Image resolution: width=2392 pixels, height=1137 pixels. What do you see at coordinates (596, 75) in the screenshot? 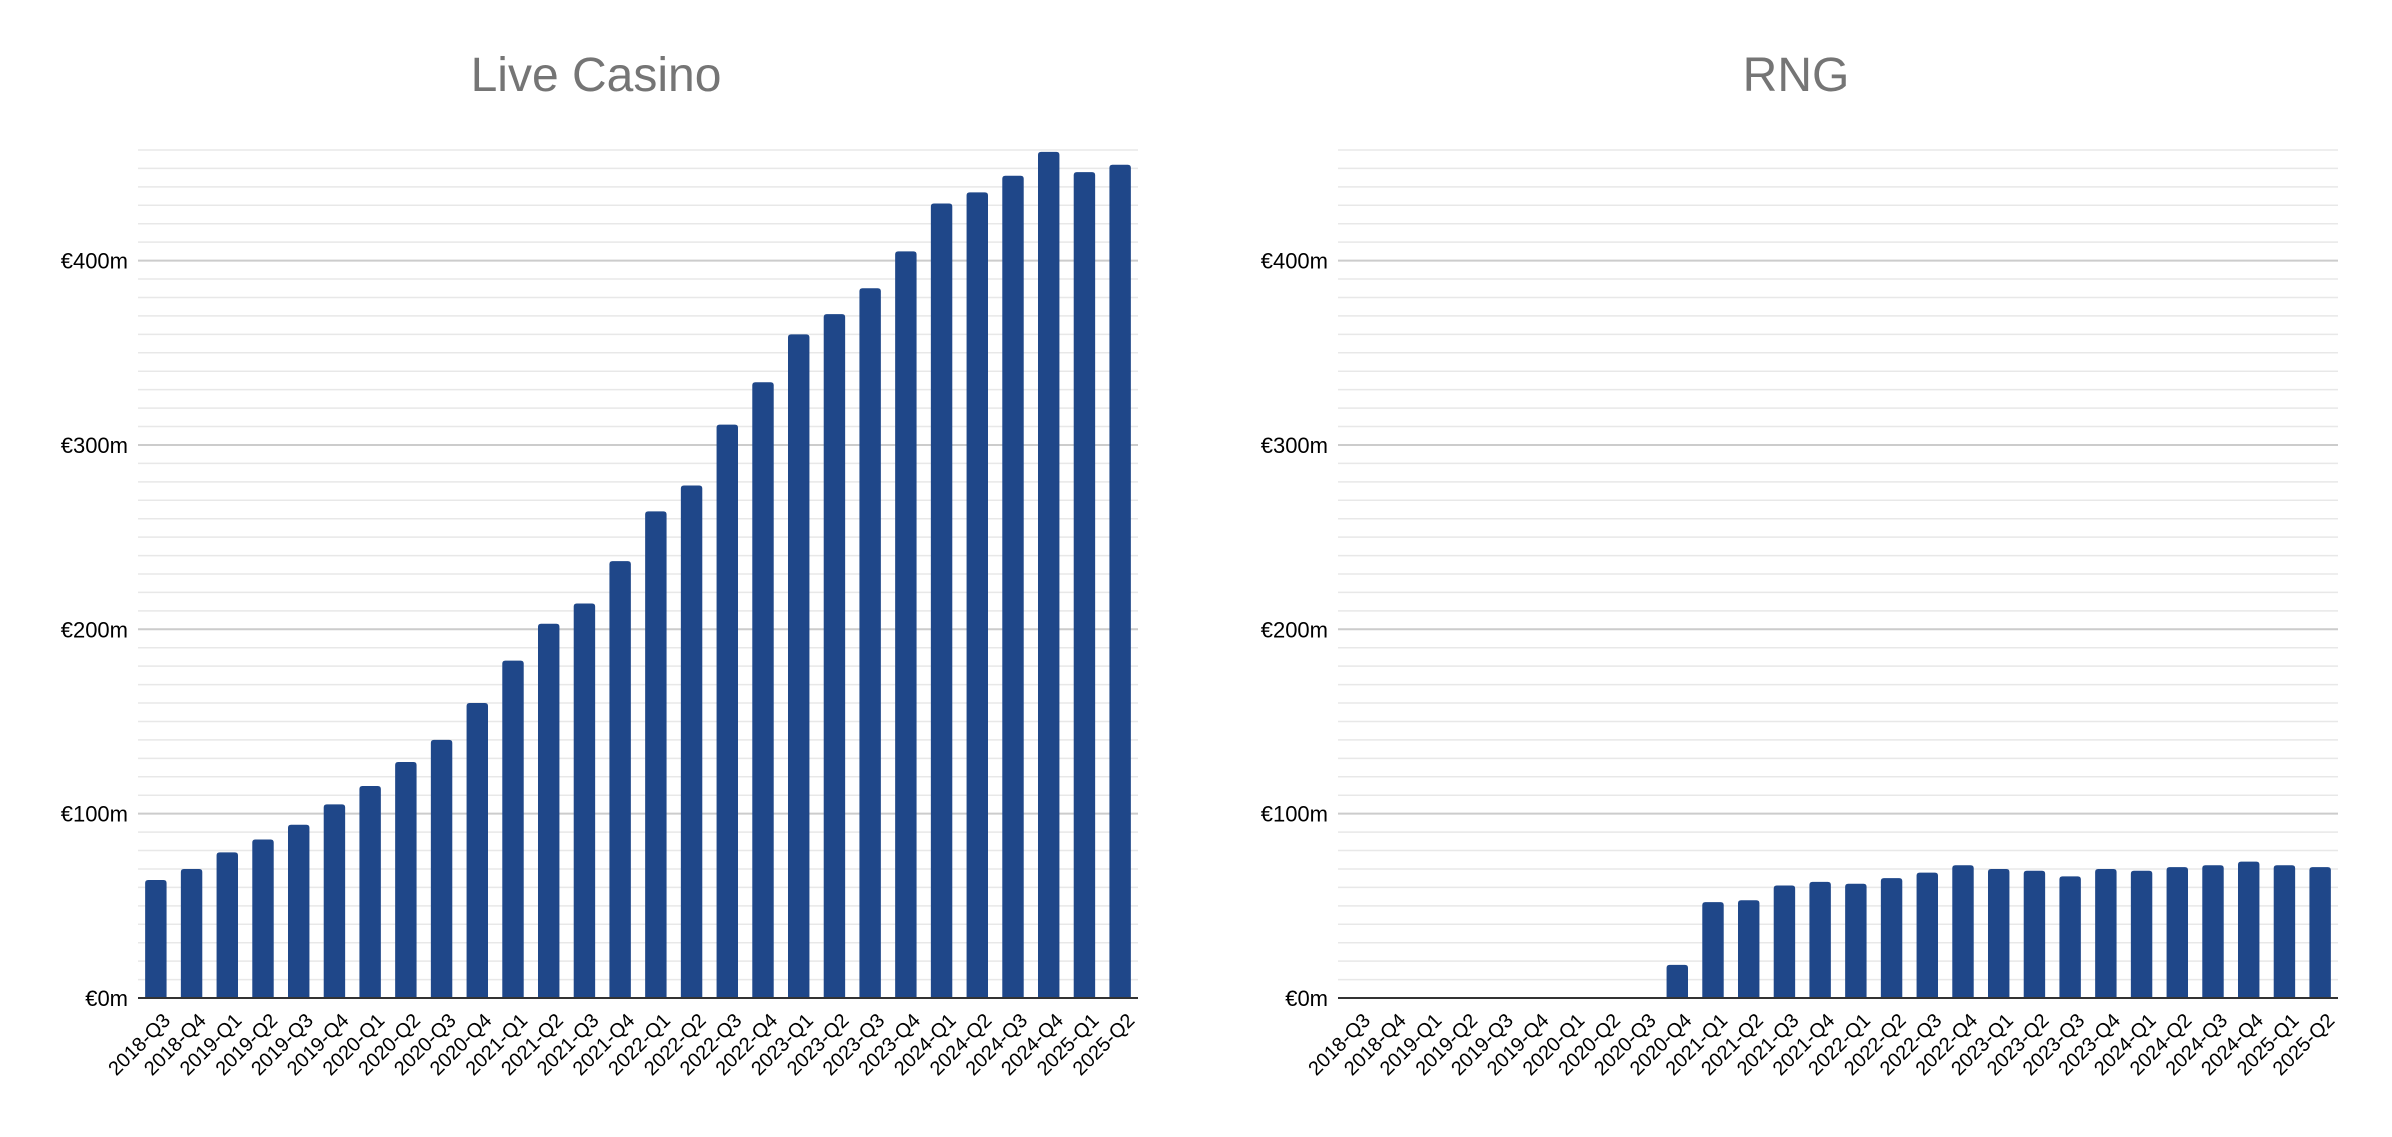
I see `chart-title: Live Casino` at bounding box center [596, 75].